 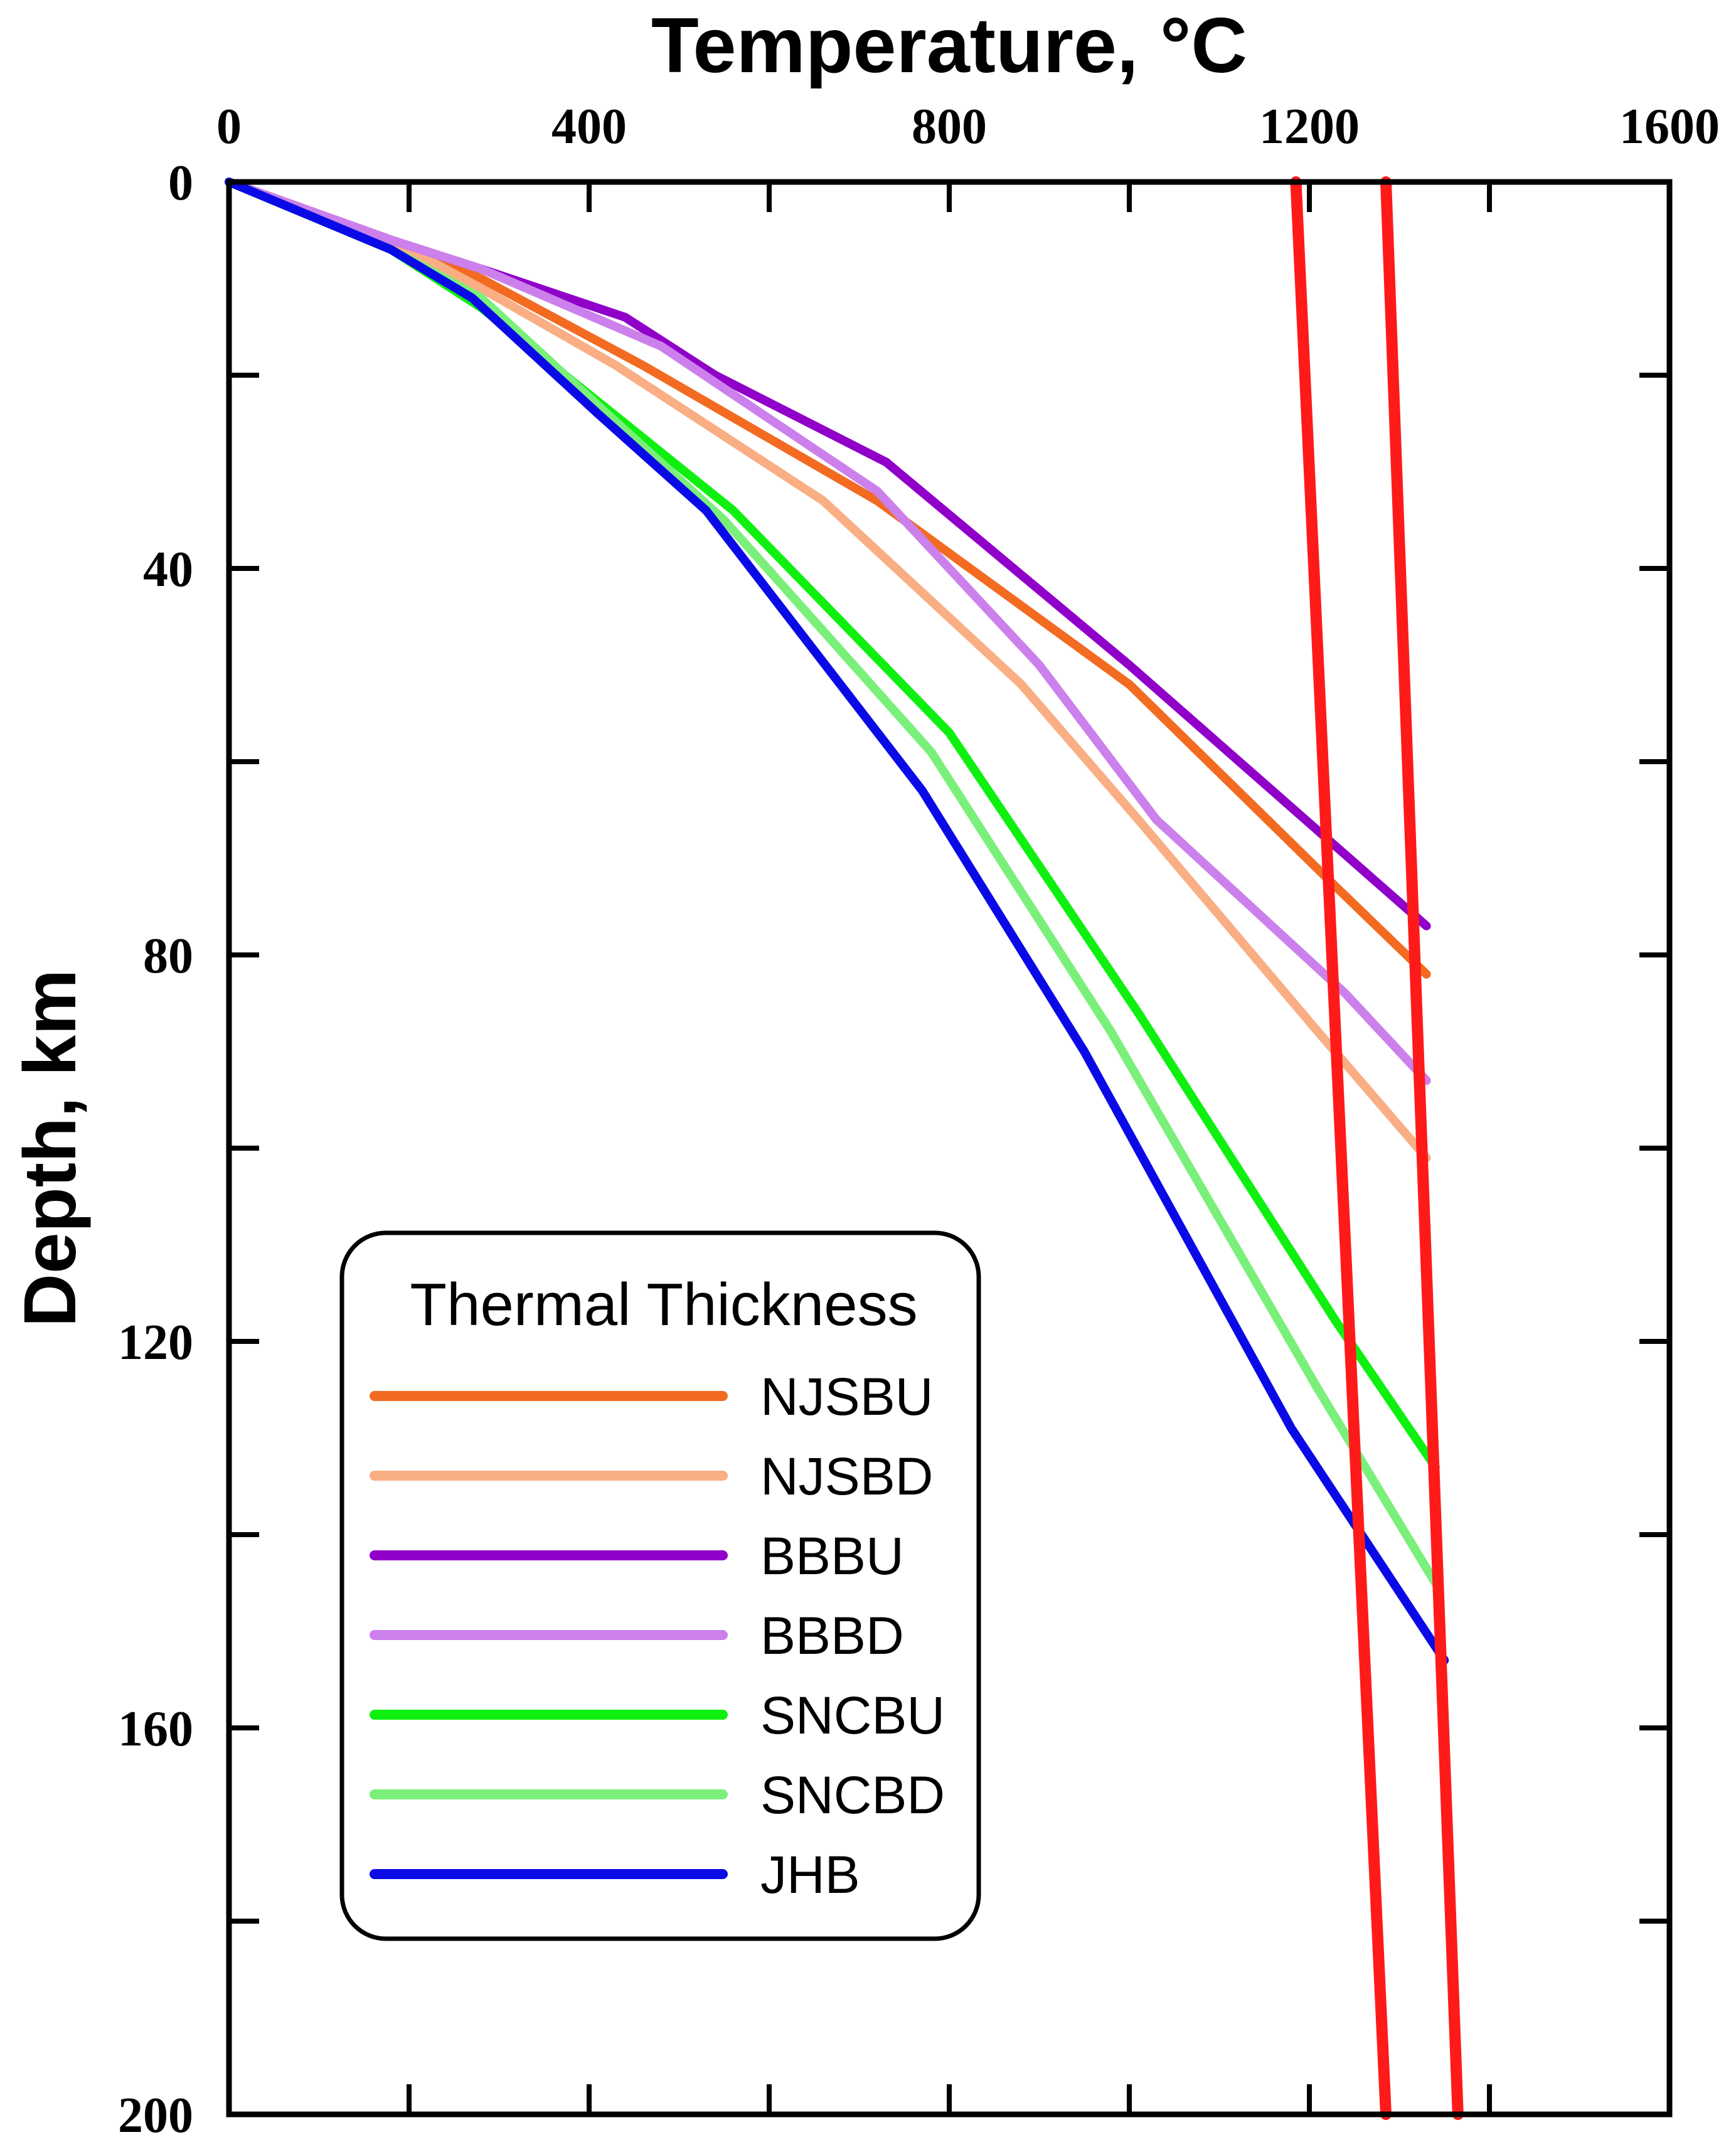 I want to click on legend-box, so click(x=660, y=1585).